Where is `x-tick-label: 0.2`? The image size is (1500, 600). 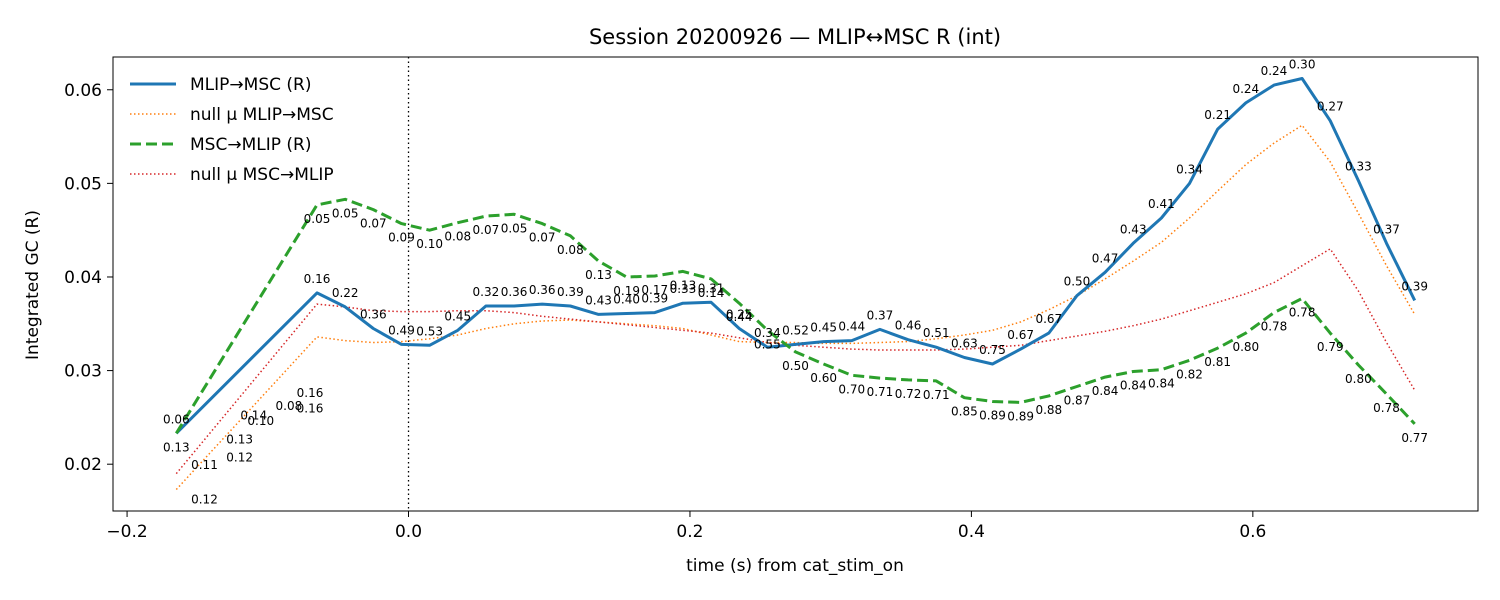 x-tick-label: 0.2 is located at coordinates (689, 532).